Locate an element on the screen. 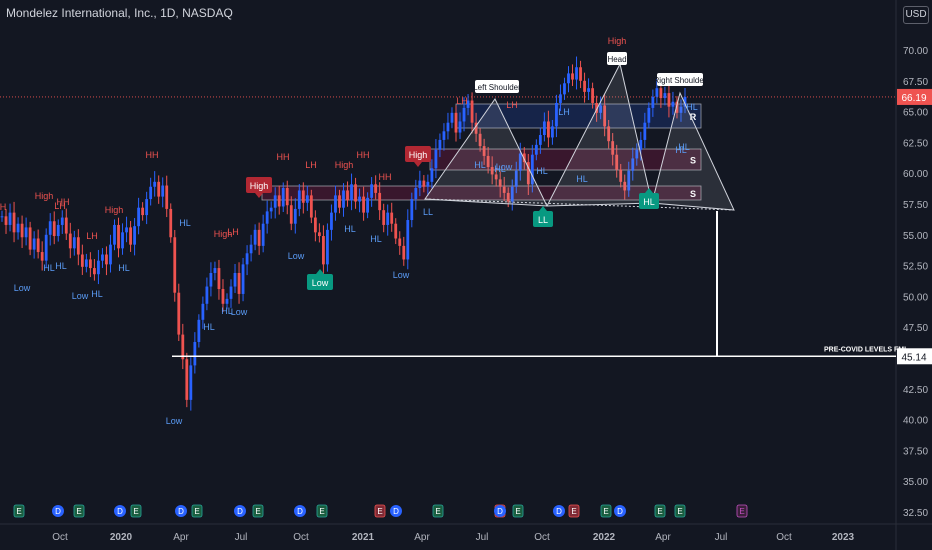 This screenshot has height=550, width=932. pattern-label-box is located at coordinates (617, 58).